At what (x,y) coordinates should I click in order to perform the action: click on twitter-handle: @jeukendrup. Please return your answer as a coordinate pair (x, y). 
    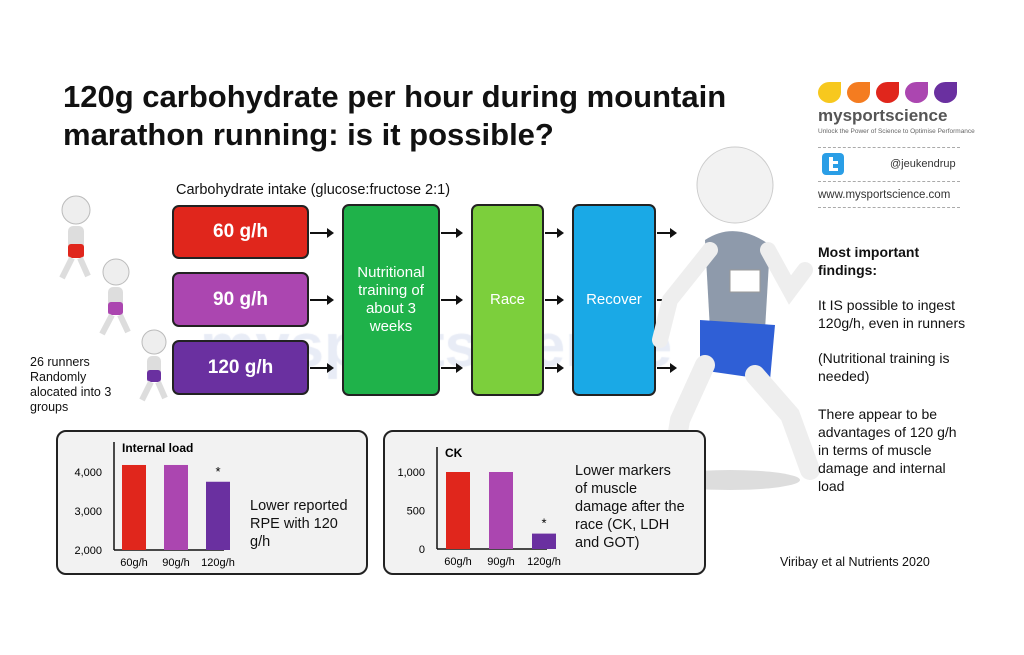
    Looking at the image, I should click on (923, 164).